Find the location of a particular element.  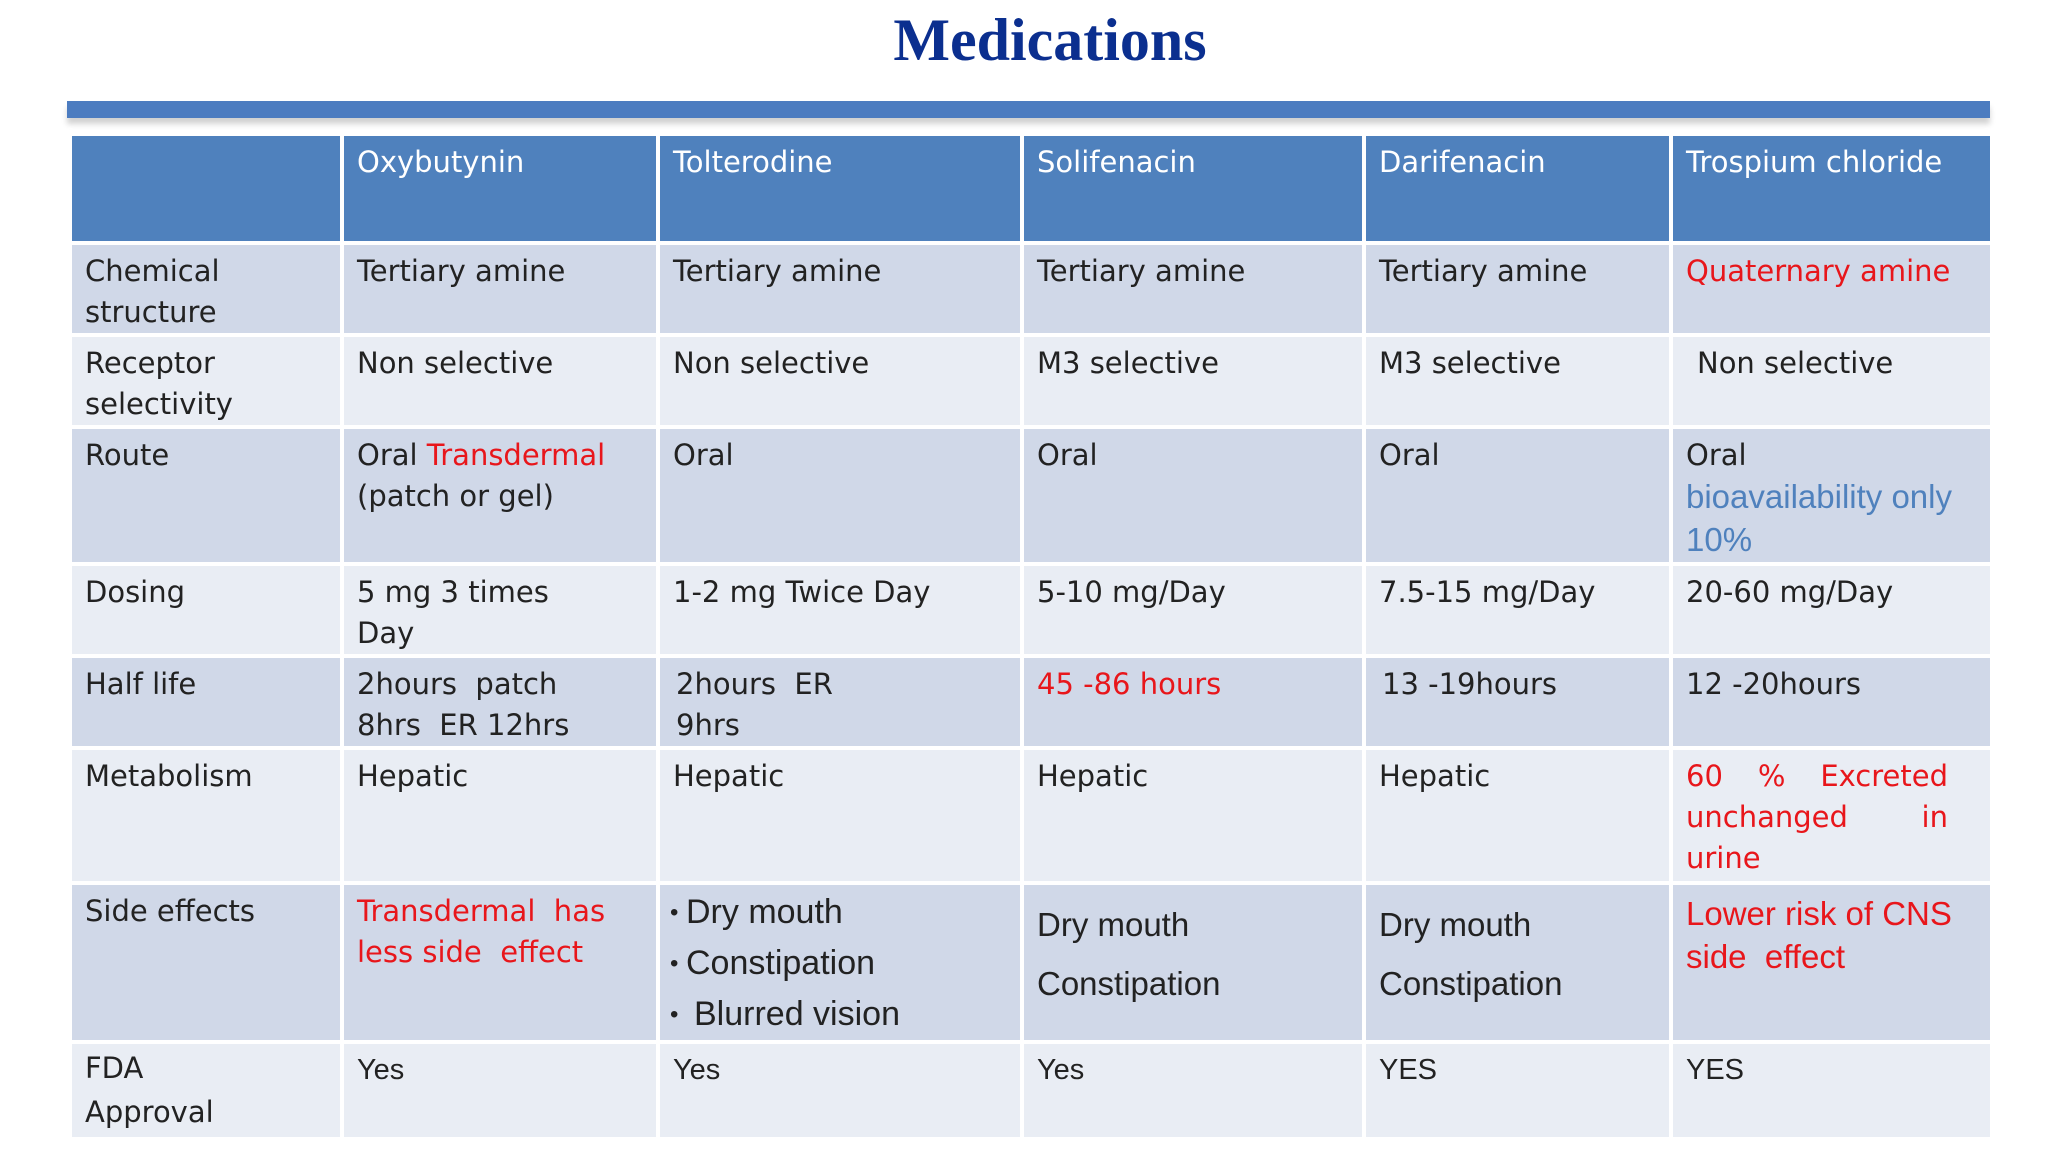

bioavailability-note: bioavailability only 10% is located at coordinates (1819, 518).